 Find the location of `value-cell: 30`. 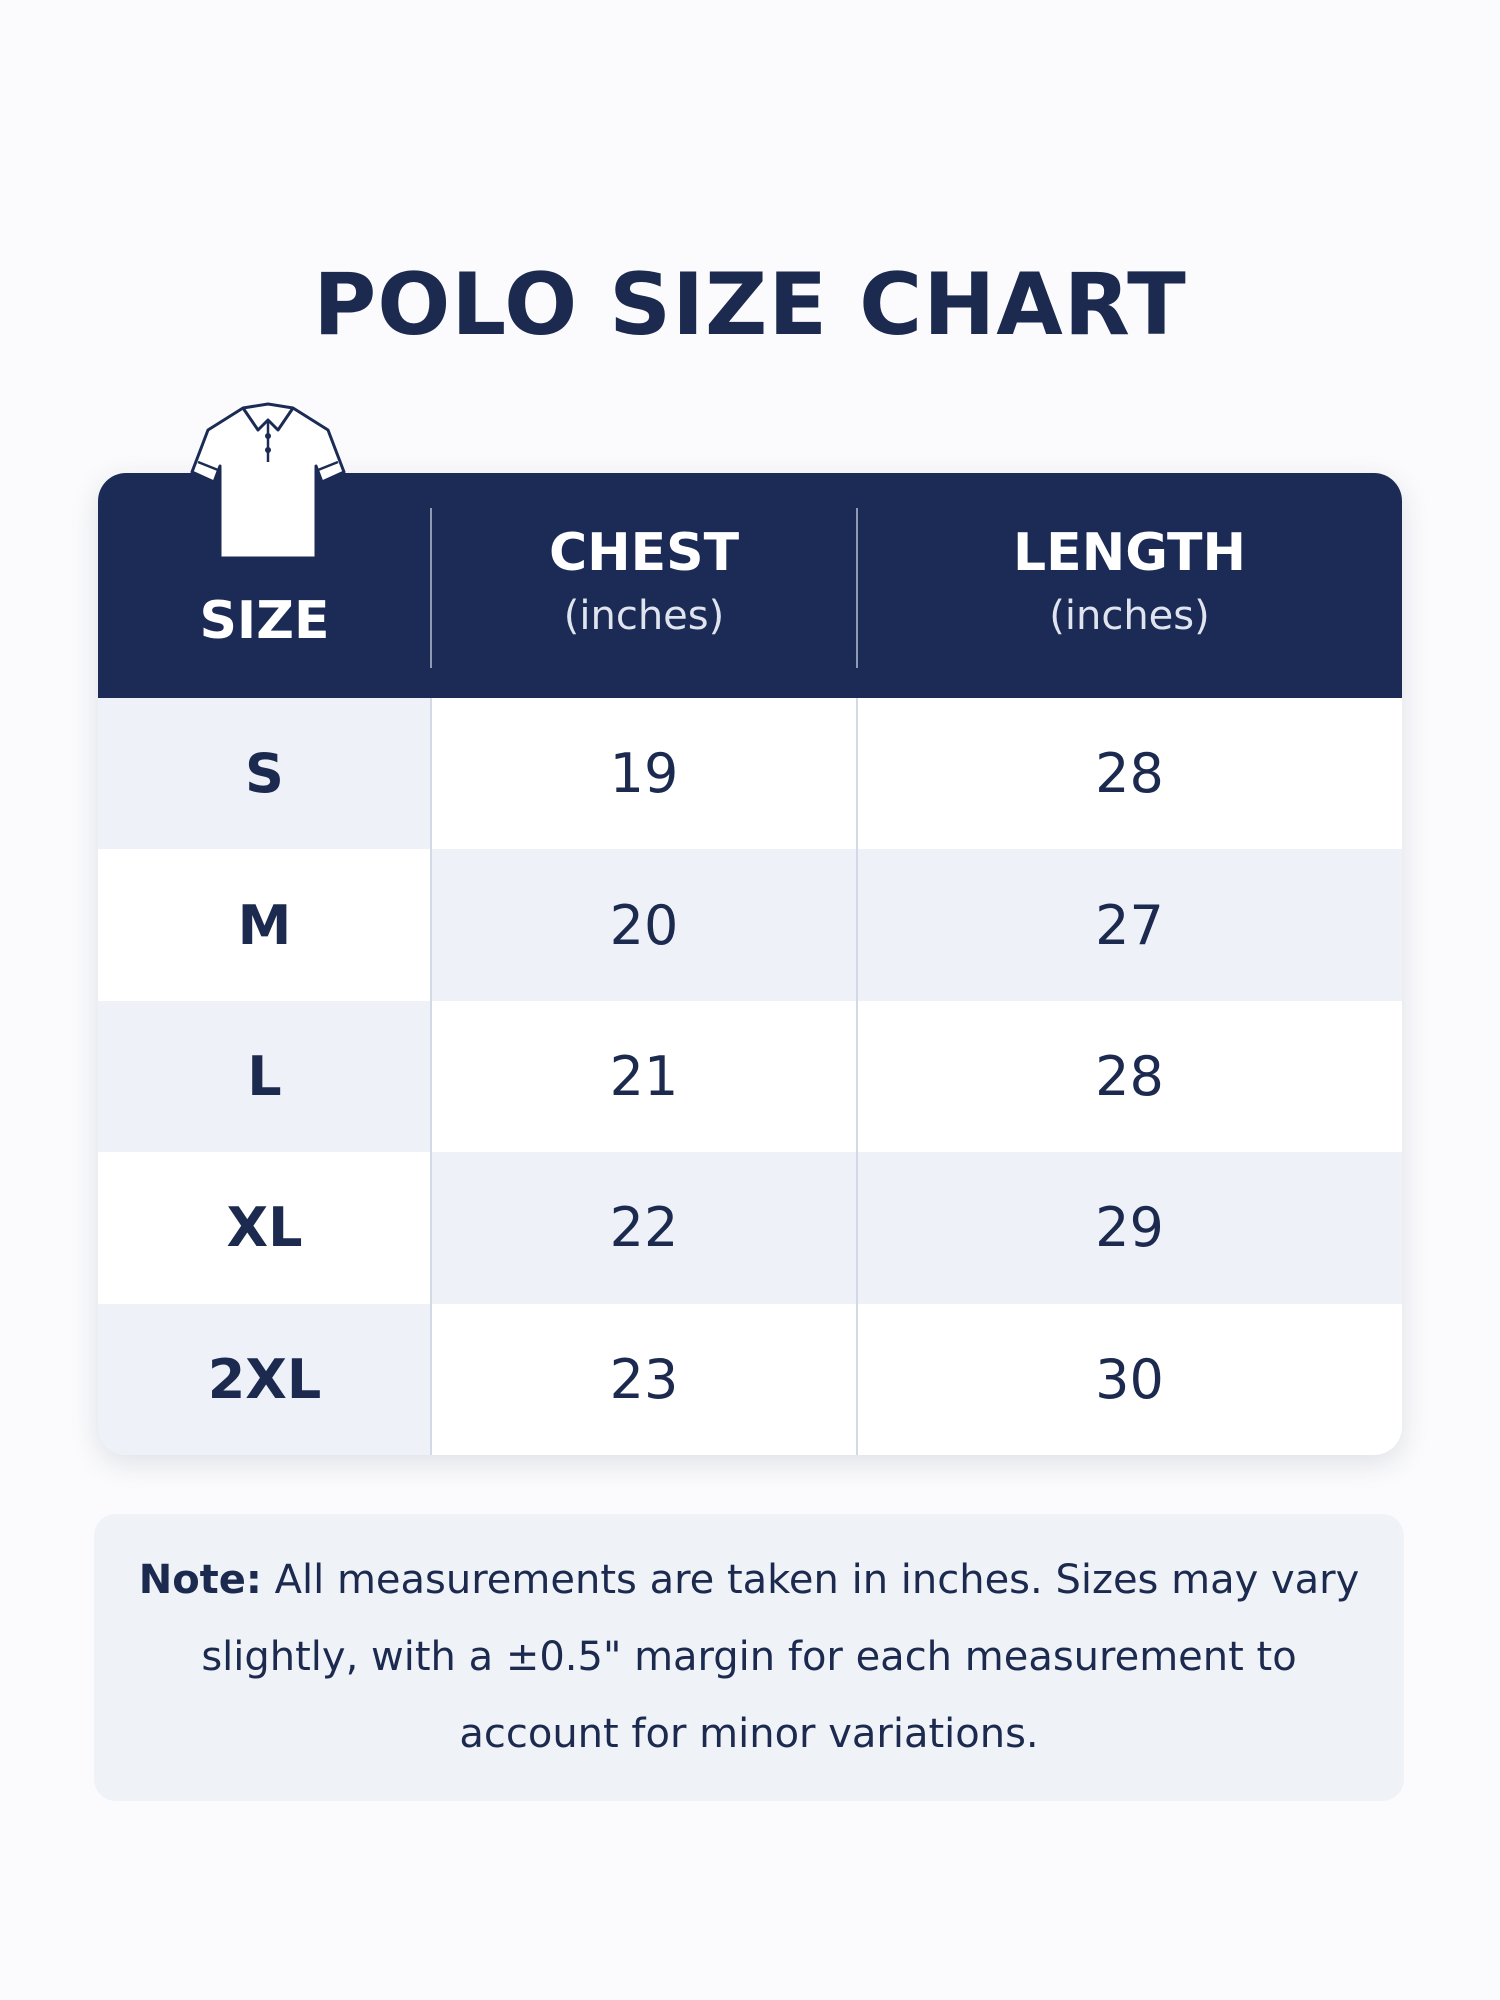

value-cell: 30 is located at coordinates (1129, 1379).